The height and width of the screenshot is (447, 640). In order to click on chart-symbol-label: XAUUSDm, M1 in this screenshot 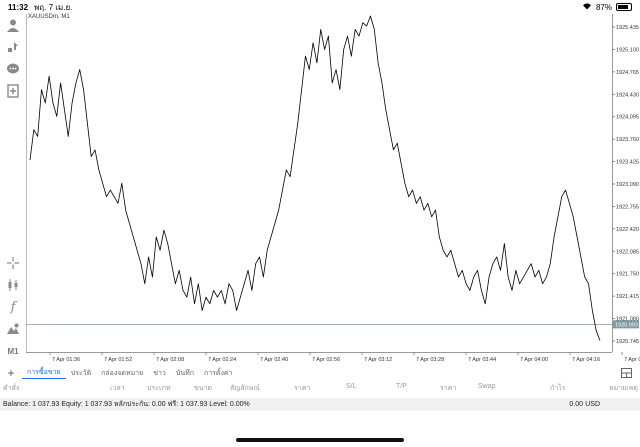, I will do `click(49, 17)`.